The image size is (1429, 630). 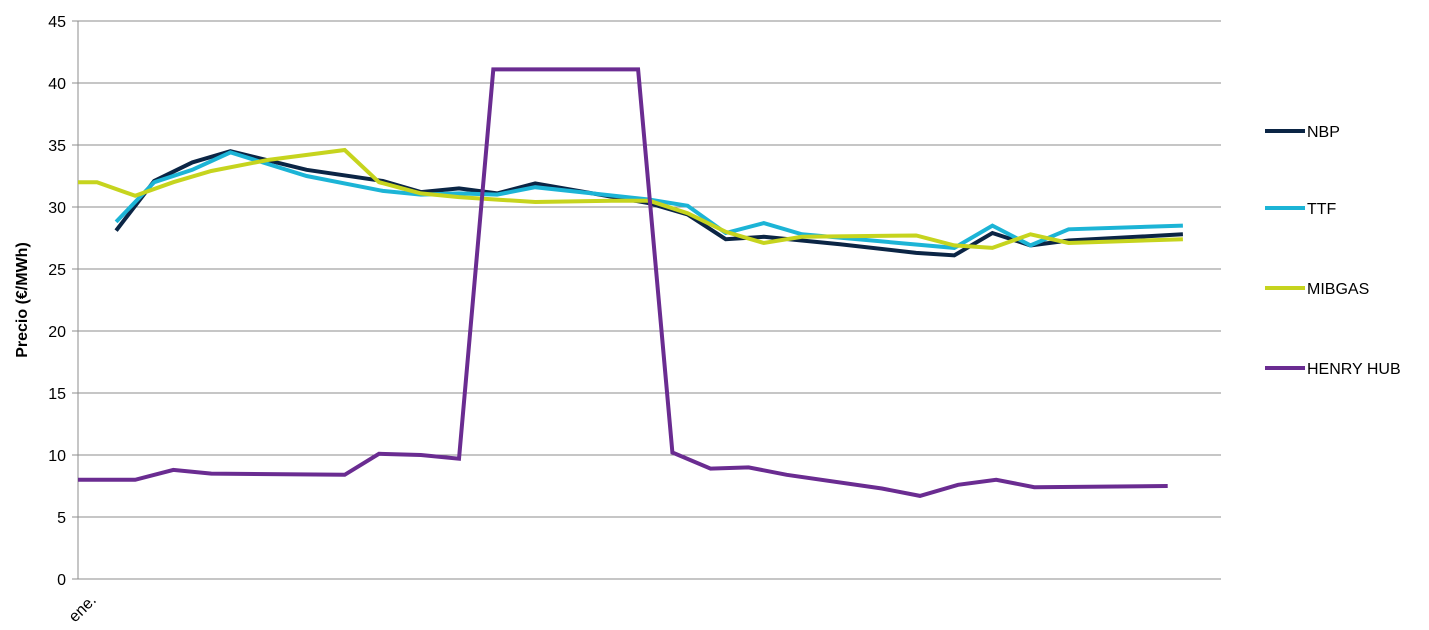 I want to click on y-tick-label: 10, so click(x=57, y=456).